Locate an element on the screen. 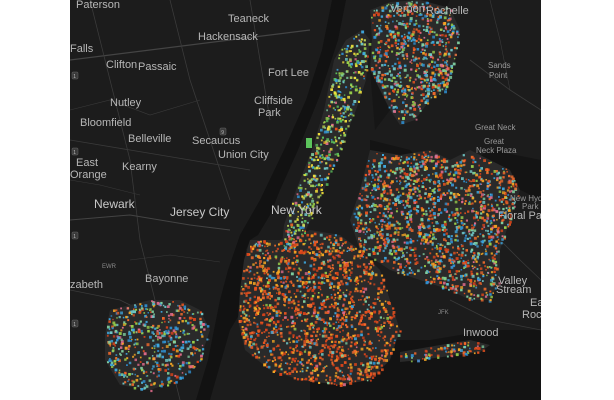 Image resolution: width=614 pixels, height=400 pixels. central-park-marker is located at coordinates (309, 143).